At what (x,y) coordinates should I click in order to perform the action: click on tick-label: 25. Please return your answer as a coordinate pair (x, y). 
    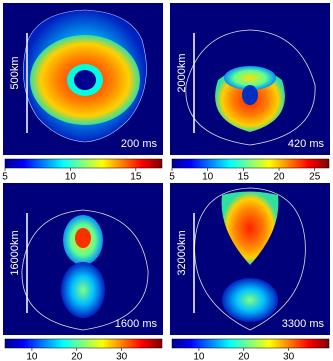
    Looking at the image, I should click on (315, 177).